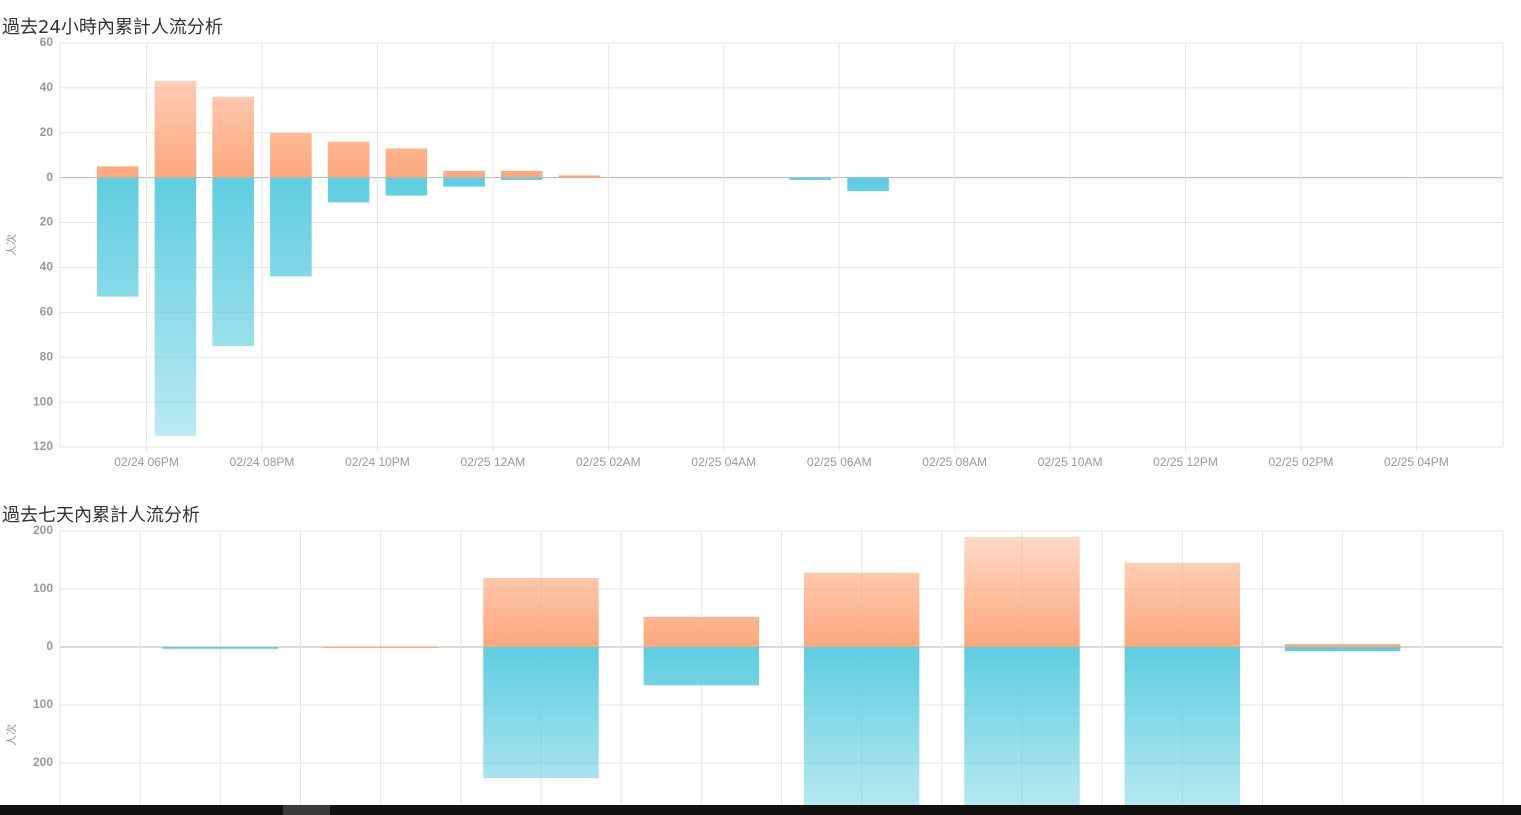  I want to click on x-tick-label: 02/25 12AM, so click(493, 462).